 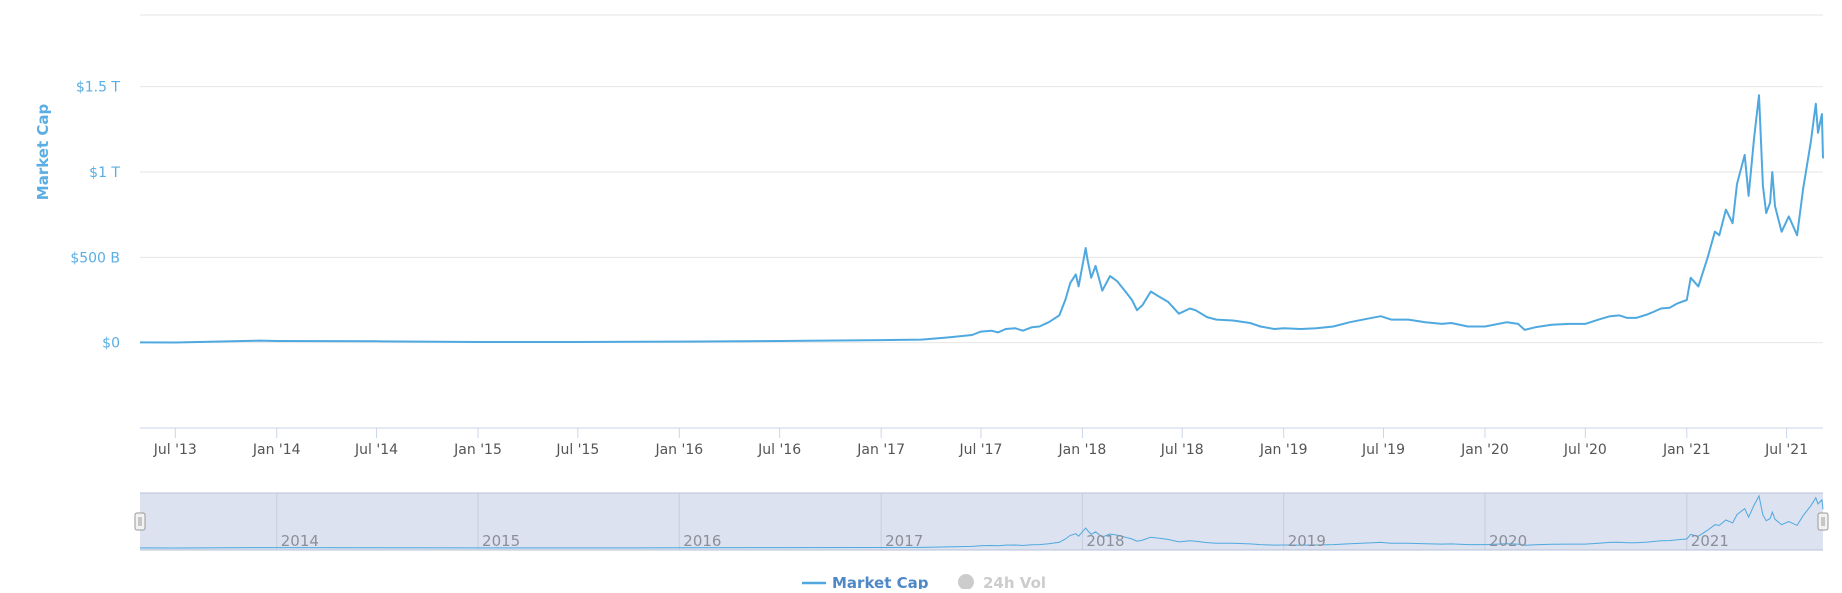 I want to click on navigator: 2014 2015 2016 2017 2018 2019 2020 2021, so click(x=981, y=521).